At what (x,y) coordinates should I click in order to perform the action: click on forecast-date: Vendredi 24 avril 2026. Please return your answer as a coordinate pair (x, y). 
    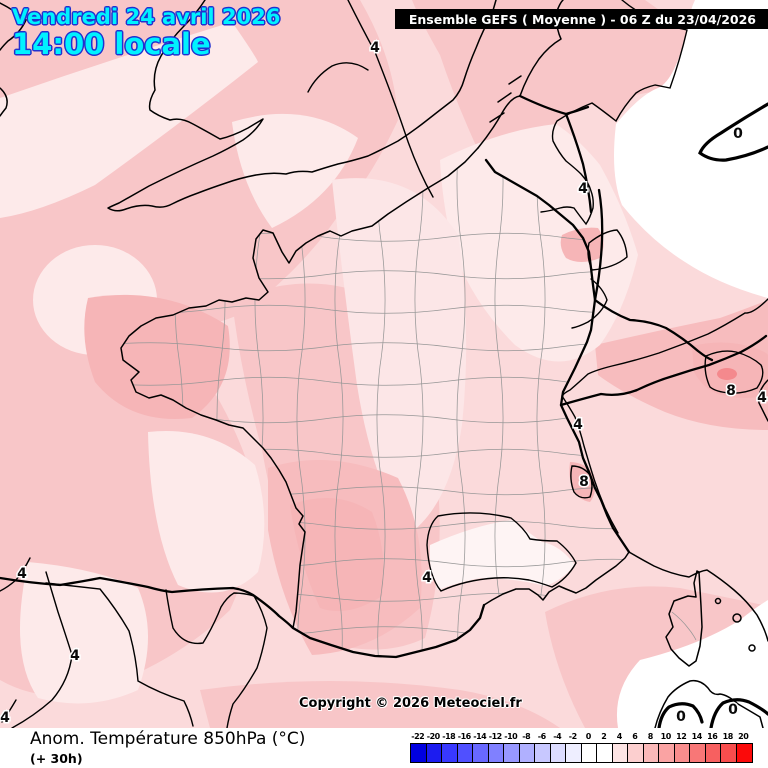
    Looking at the image, I should click on (146, 17).